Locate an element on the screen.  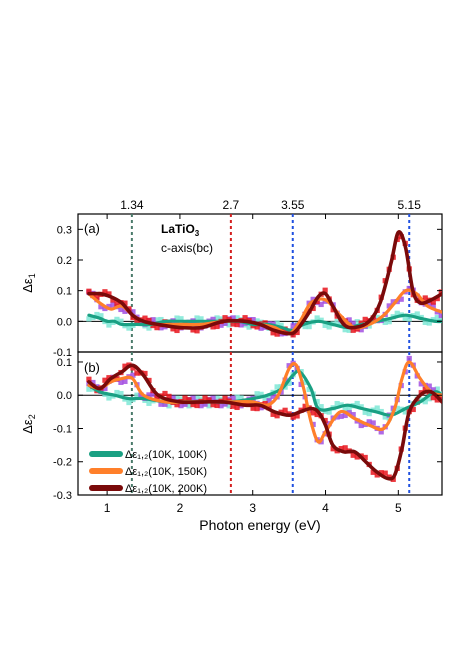
top-tick-label: 2.7 is located at coordinates (231, 205).